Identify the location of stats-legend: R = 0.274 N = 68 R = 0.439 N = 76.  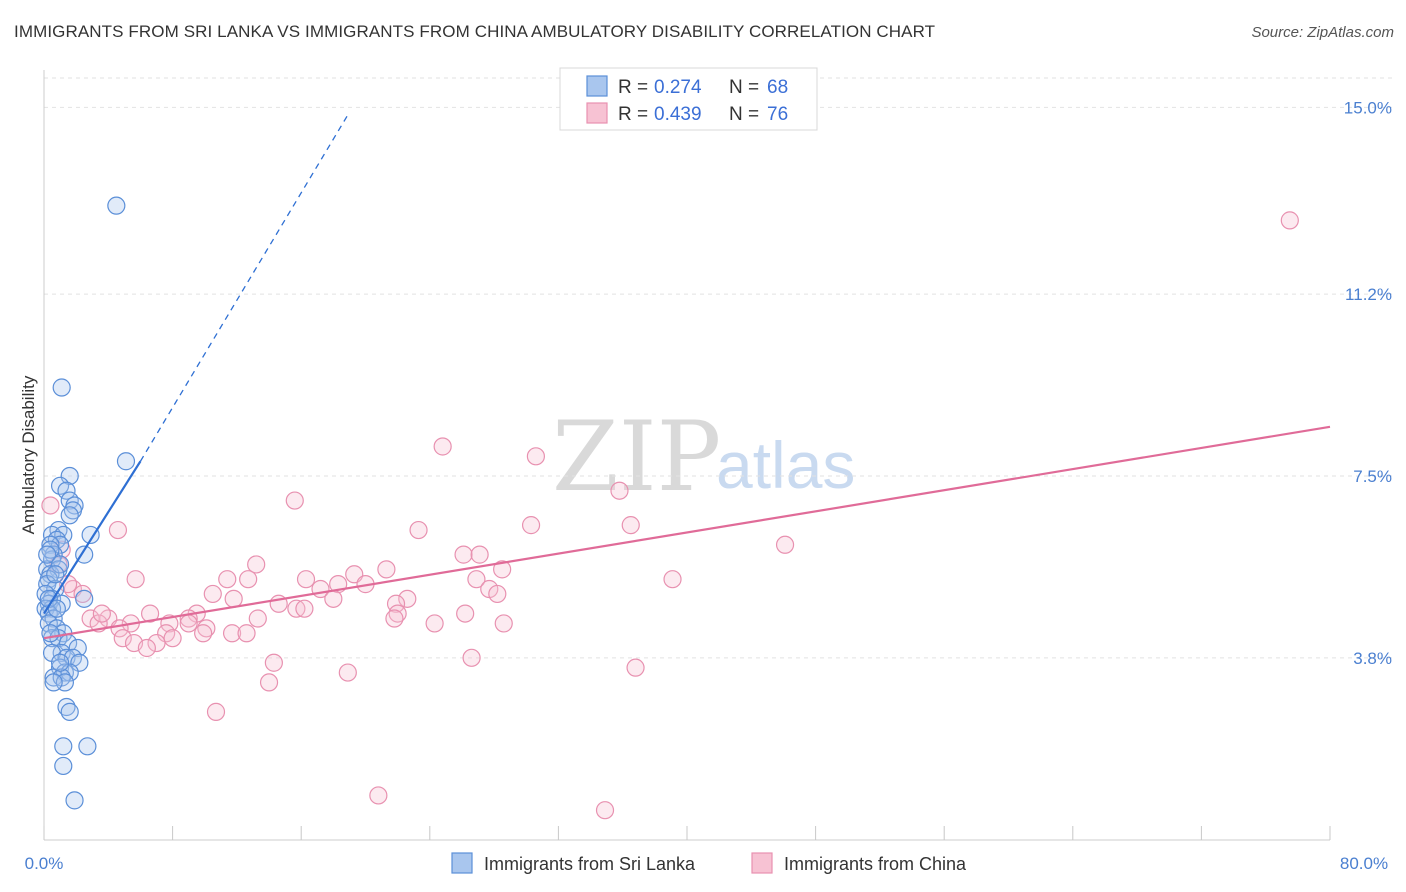
(688, 99).